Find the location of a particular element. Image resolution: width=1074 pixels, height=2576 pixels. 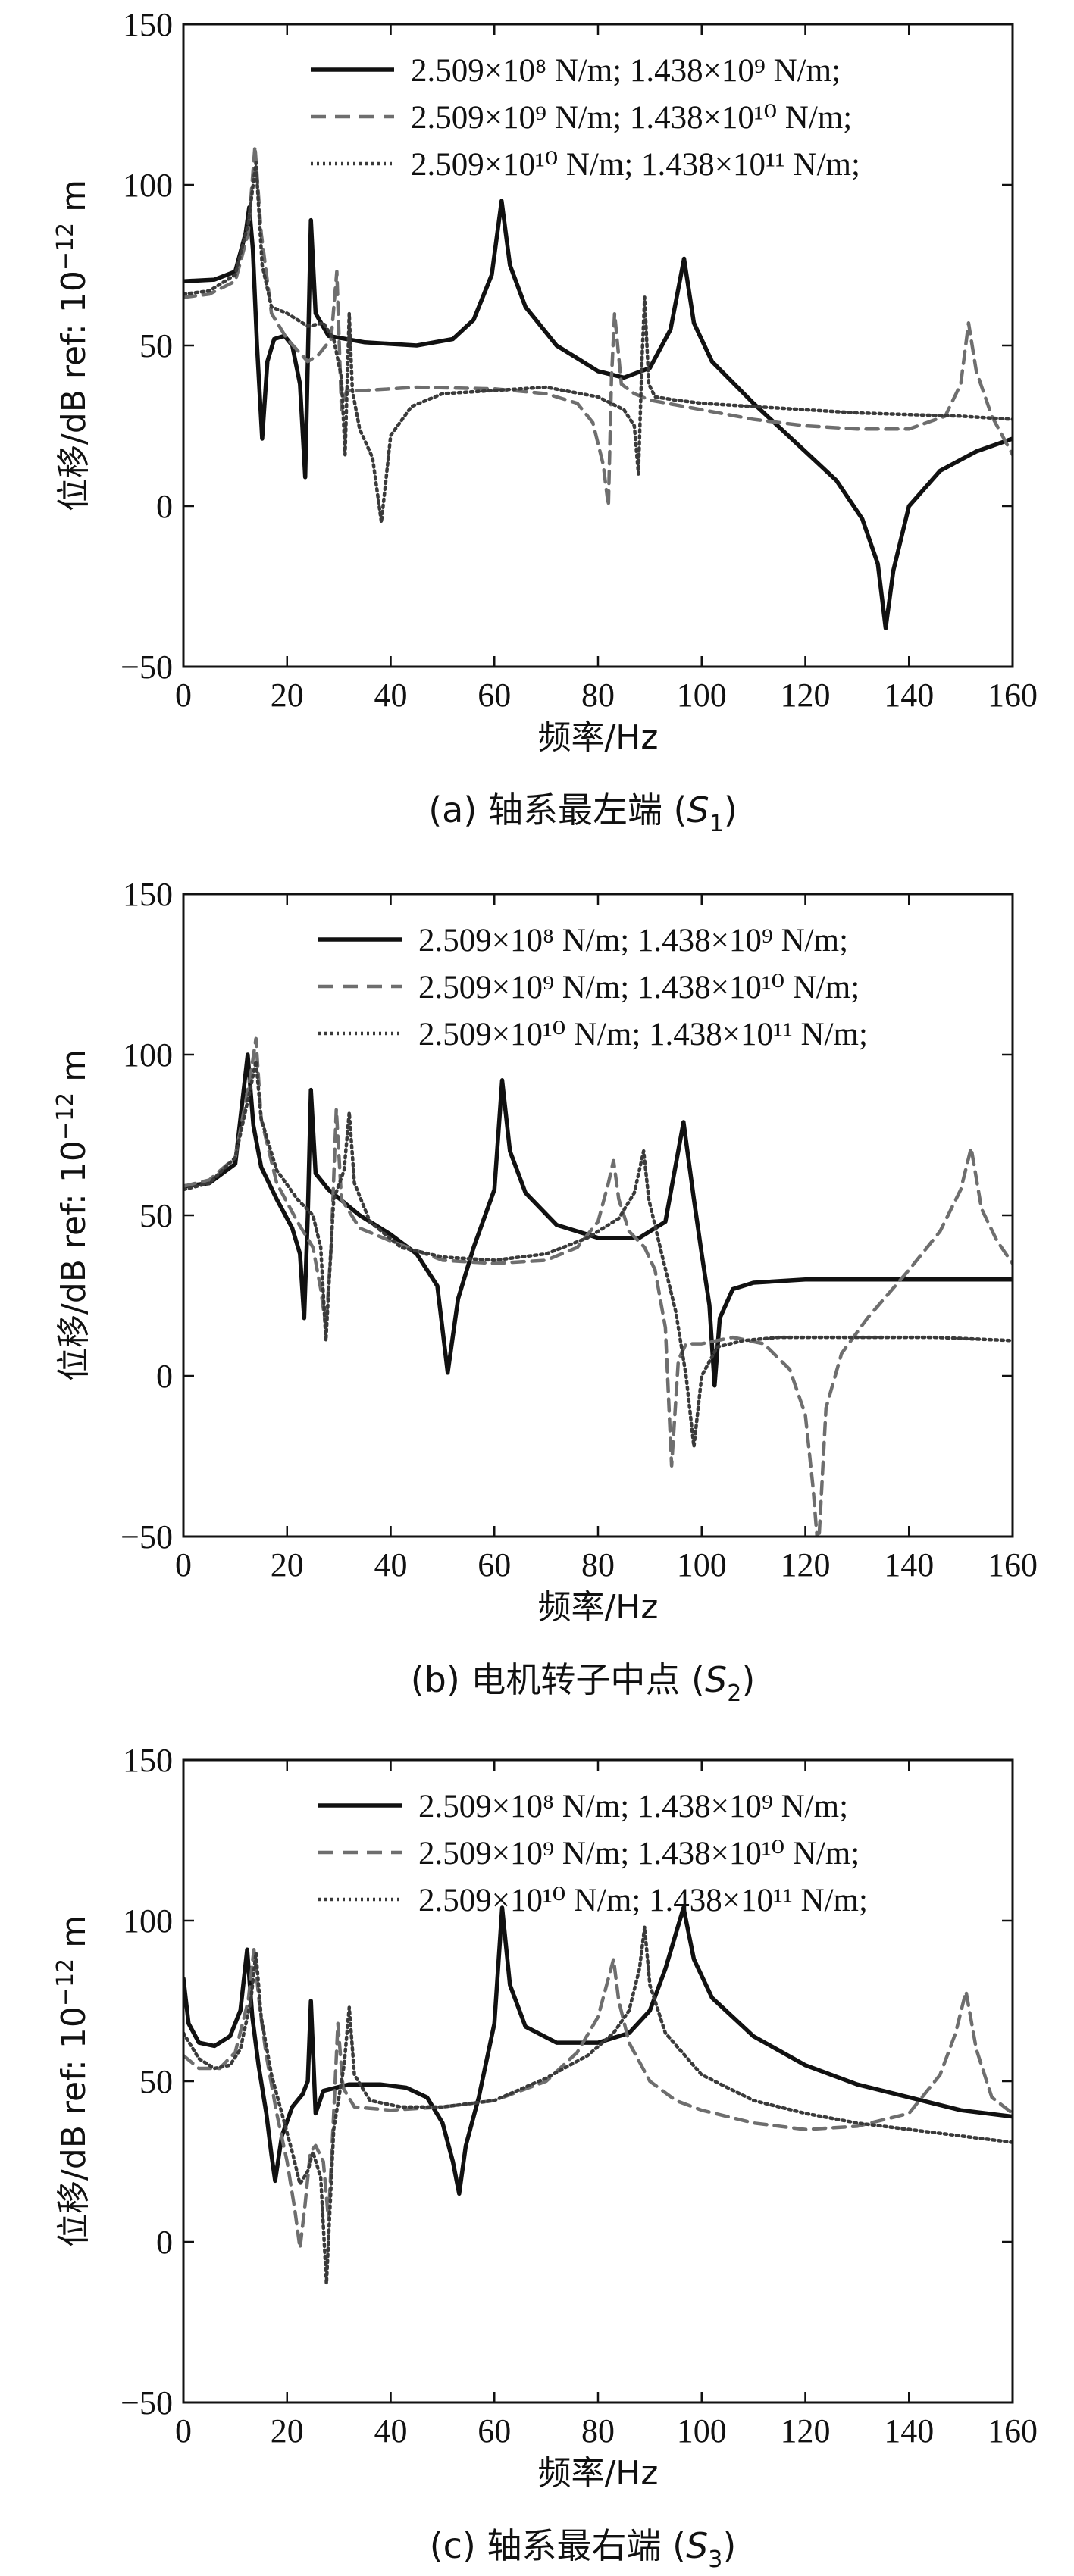

panel-caption: (a) 轴系最左端 (S1) is located at coordinates (582, 813).